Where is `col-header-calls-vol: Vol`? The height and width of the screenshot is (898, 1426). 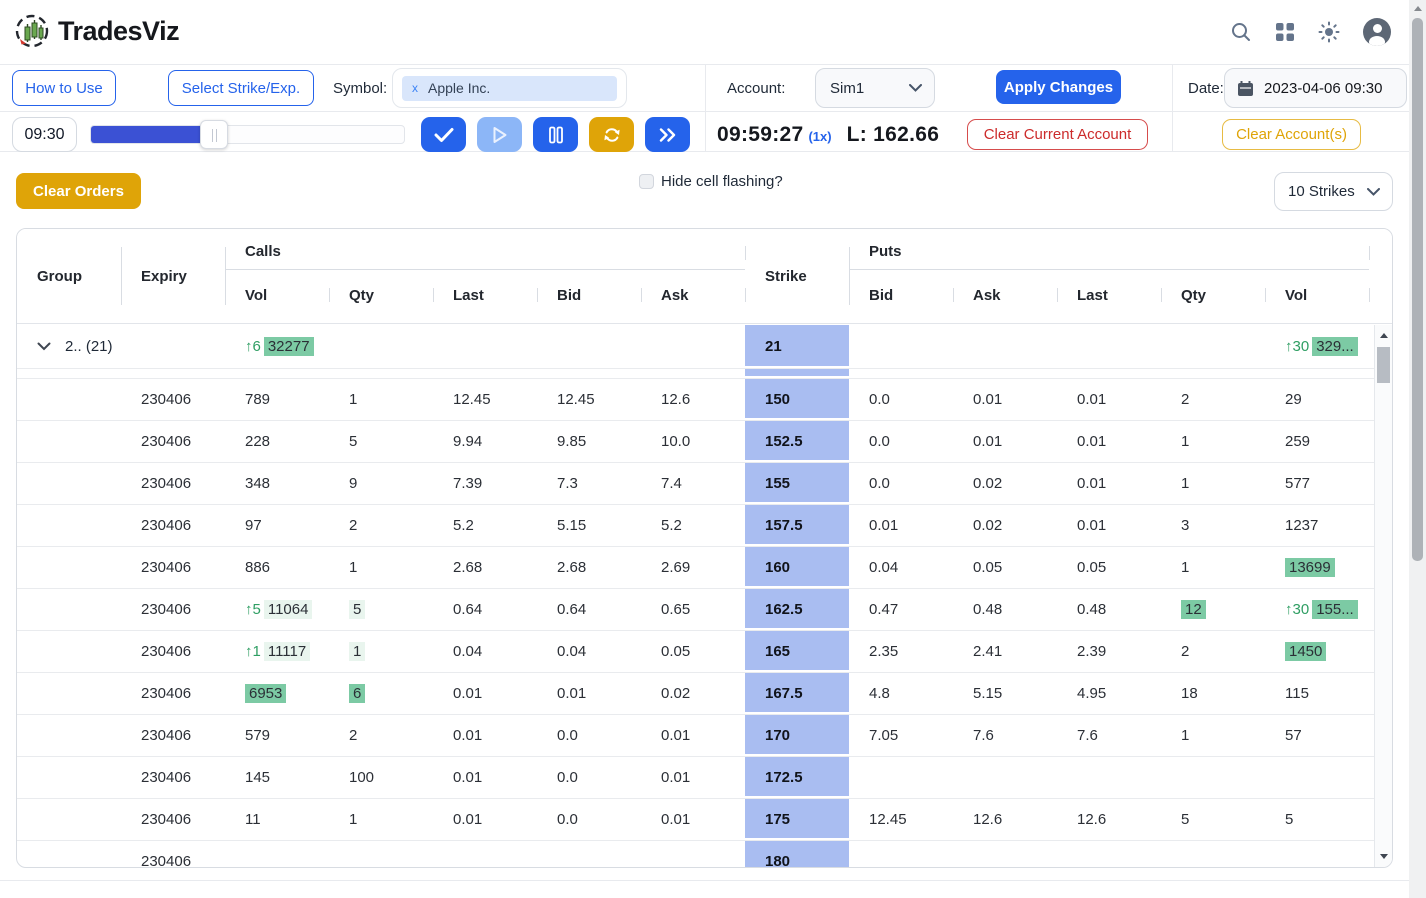 col-header-calls-vol: Vol is located at coordinates (256, 295).